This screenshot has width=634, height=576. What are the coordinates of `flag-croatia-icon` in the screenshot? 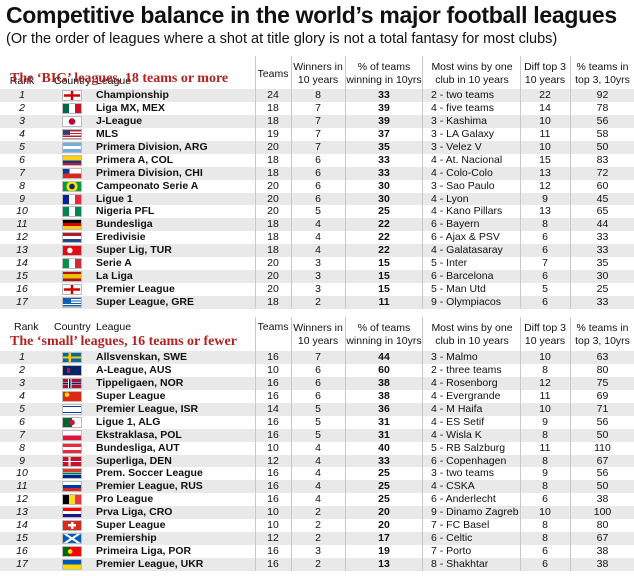 It's located at (72, 513).